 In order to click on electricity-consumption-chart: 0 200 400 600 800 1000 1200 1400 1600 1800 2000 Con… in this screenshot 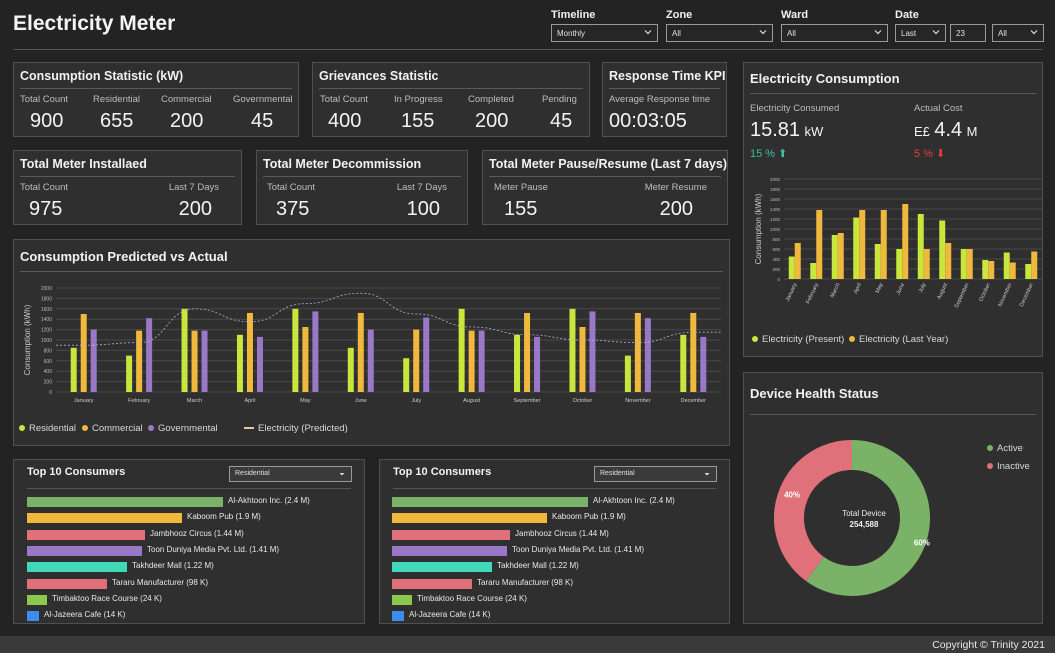, I will do `click(898, 243)`.